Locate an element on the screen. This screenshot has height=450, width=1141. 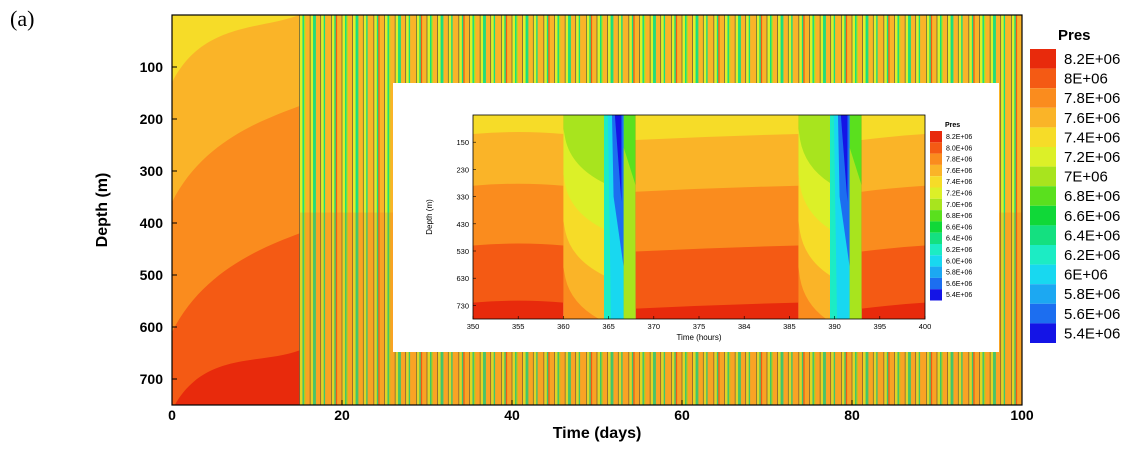
main-legend-label: 6.6E+06 is located at coordinates (1092, 216).